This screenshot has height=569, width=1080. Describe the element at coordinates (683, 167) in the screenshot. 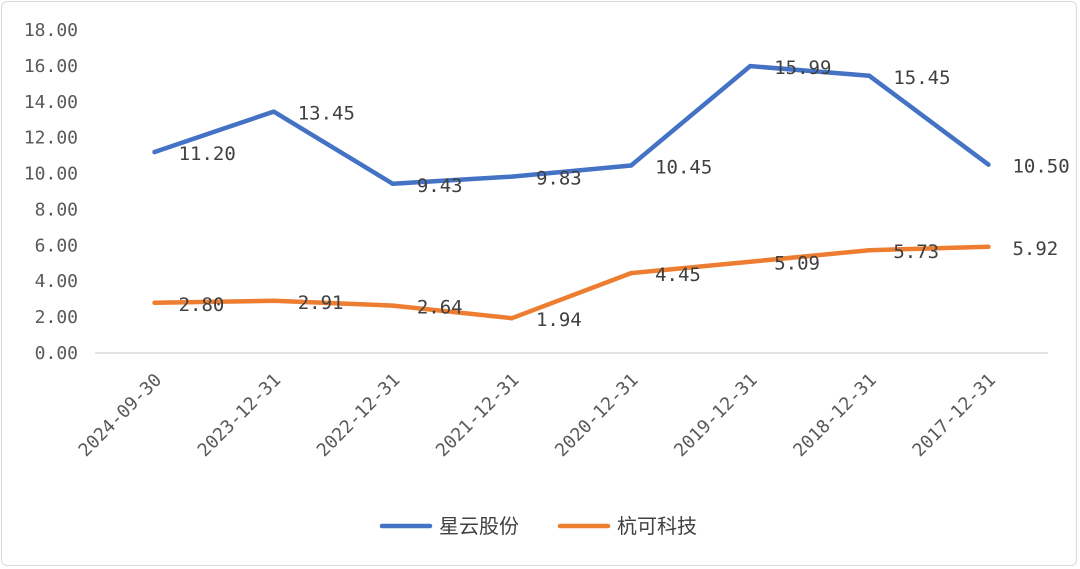

I see `data-label: 10.45` at that location.